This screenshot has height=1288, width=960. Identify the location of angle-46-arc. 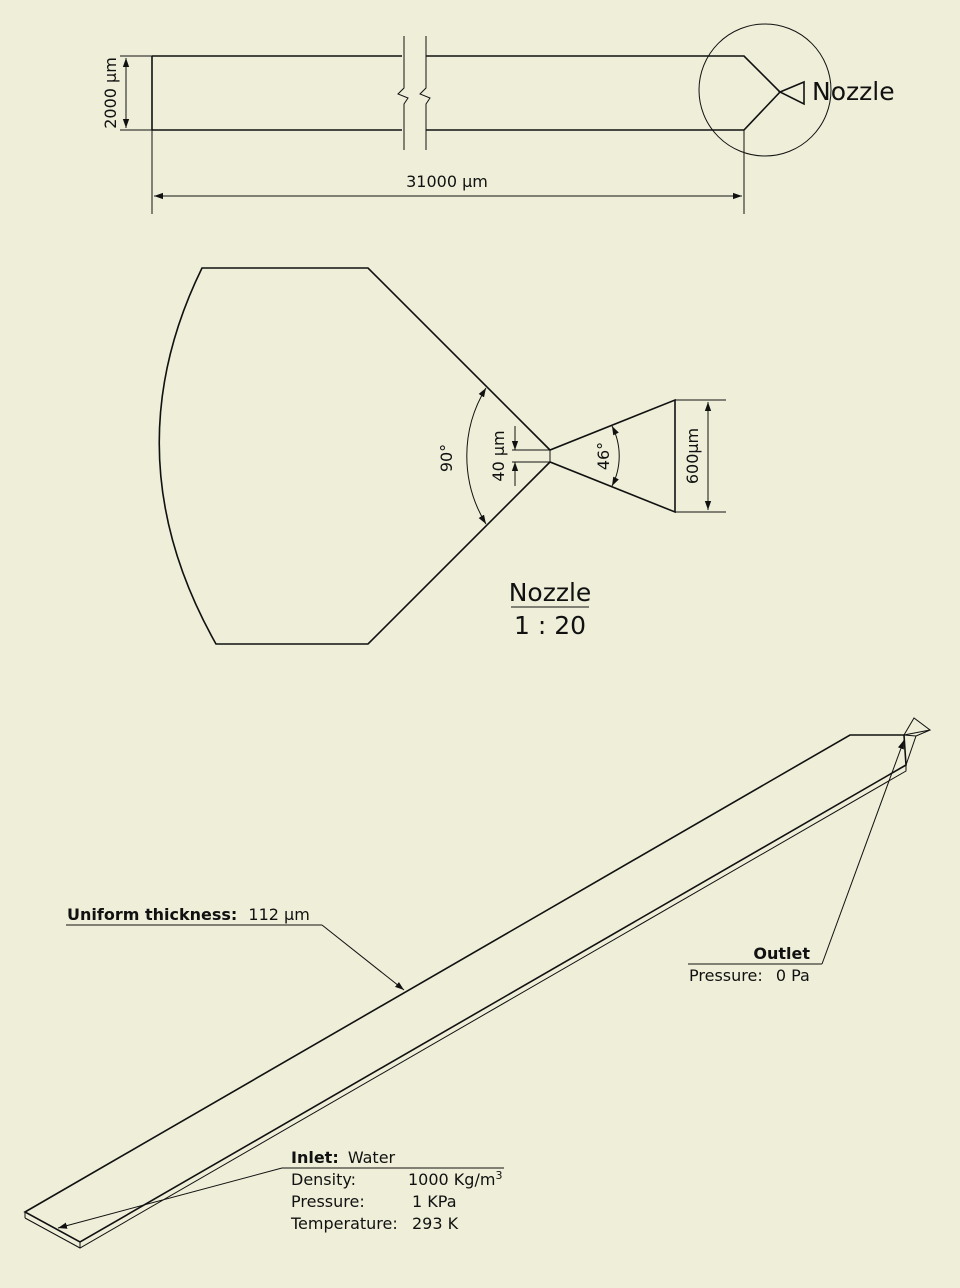
(615, 456).